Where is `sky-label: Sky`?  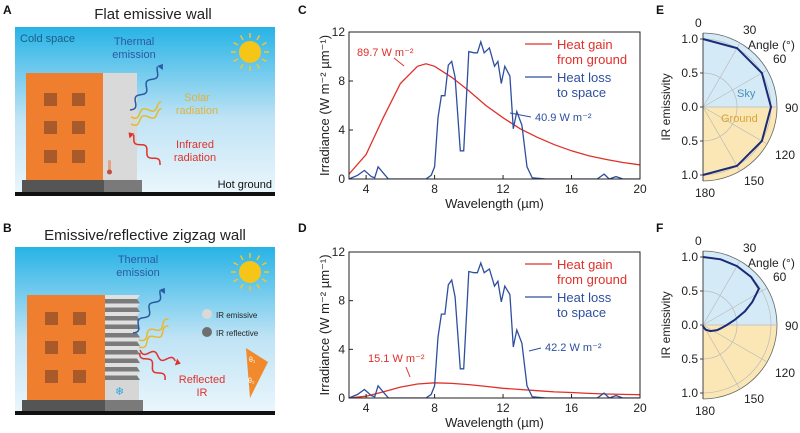 sky-label: Sky is located at coordinates (746, 94).